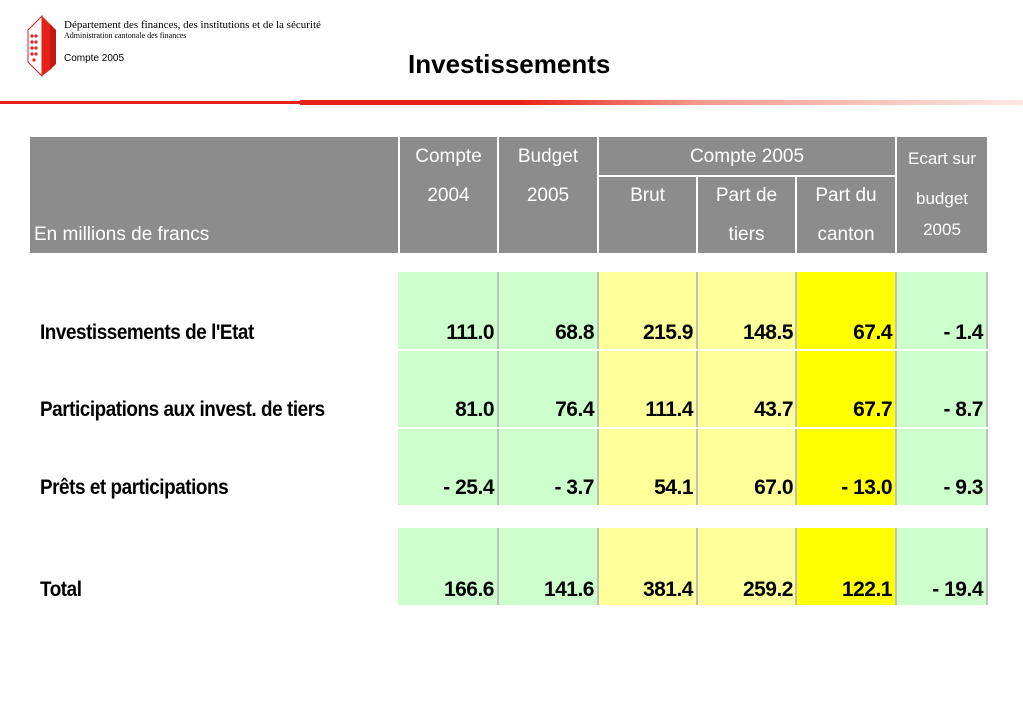 This screenshot has width=1023, height=708. Describe the element at coordinates (511, 102) in the screenshot. I see `header-rule` at that location.